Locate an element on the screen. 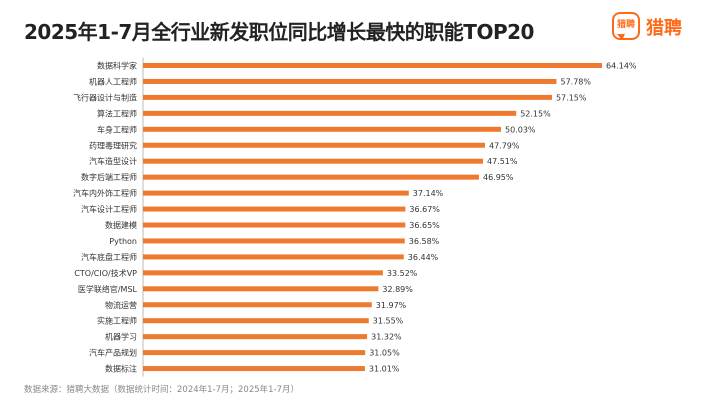 This screenshot has height=405, width=720. data-source-note: 数据来源：猎聘大数据（数据统计时间：2024年1-7月；2025年1-7月） is located at coordinates (162, 390).